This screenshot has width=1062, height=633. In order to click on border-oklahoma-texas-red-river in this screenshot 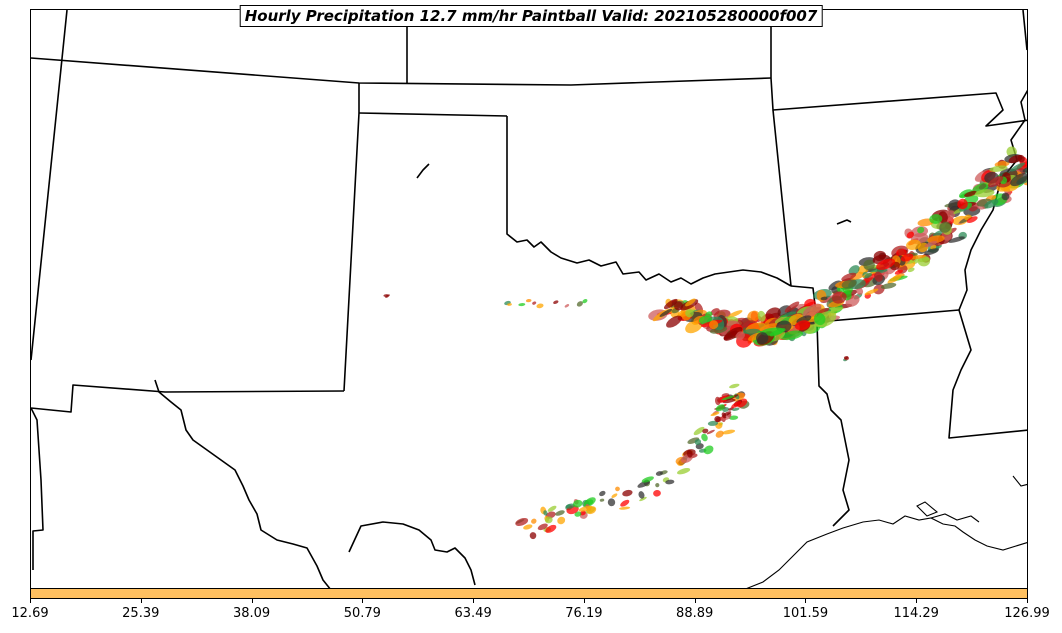, I will do `click(649, 201)`.